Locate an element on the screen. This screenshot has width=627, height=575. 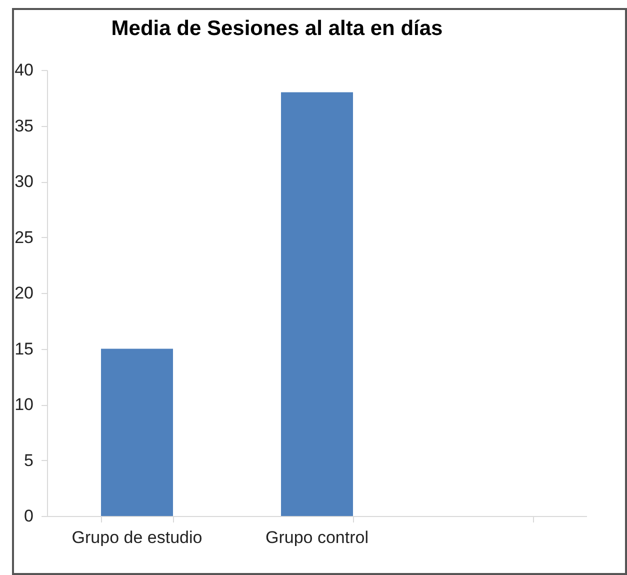
y-tick-label: 15 is located at coordinates (24, 348).